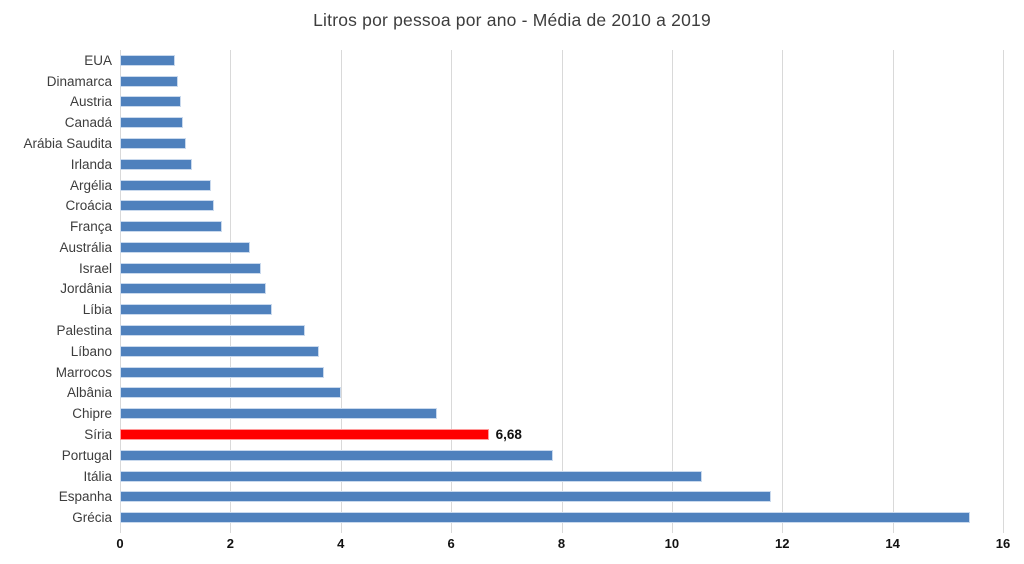  I want to click on x-axis: 0 2 4 6 8 10 12 14 16, so click(563, 543).